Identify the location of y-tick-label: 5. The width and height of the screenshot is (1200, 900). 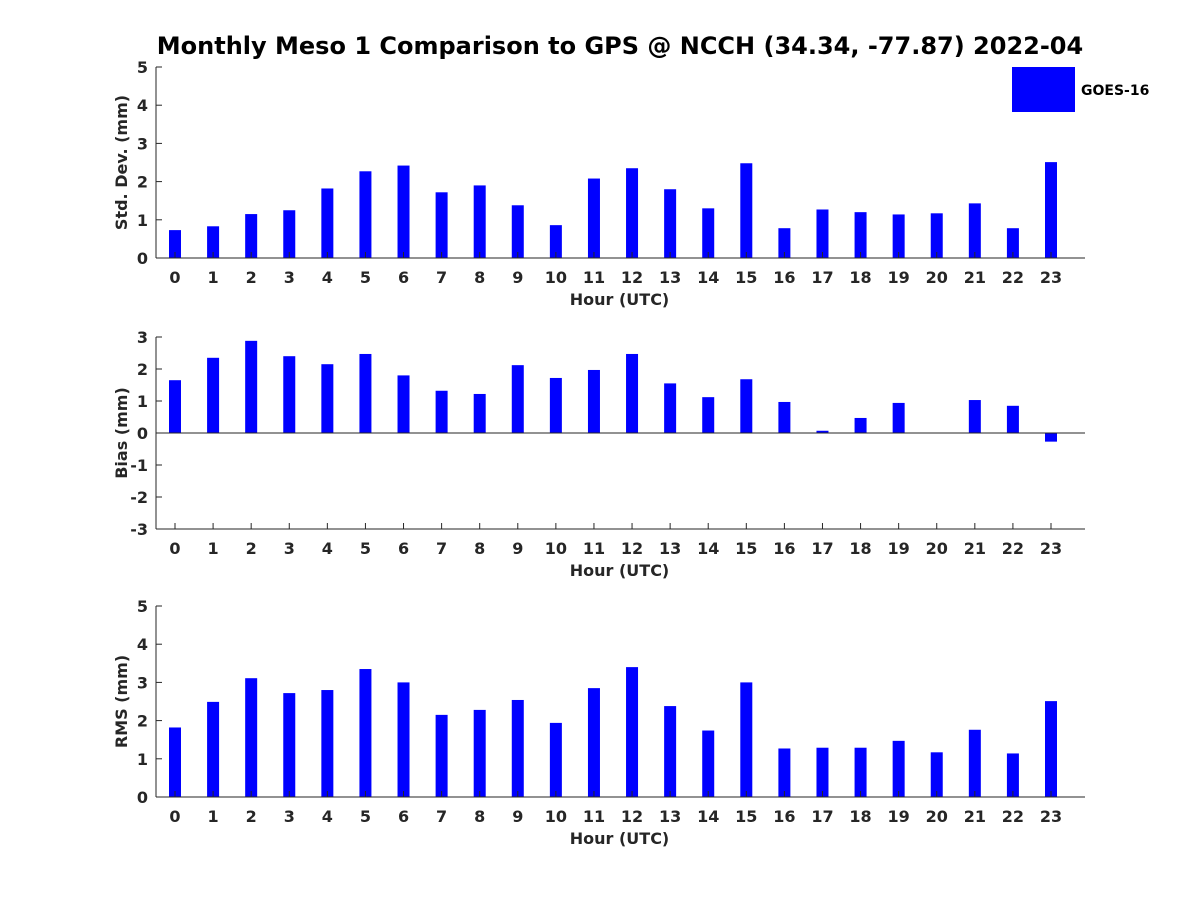
(142, 67).